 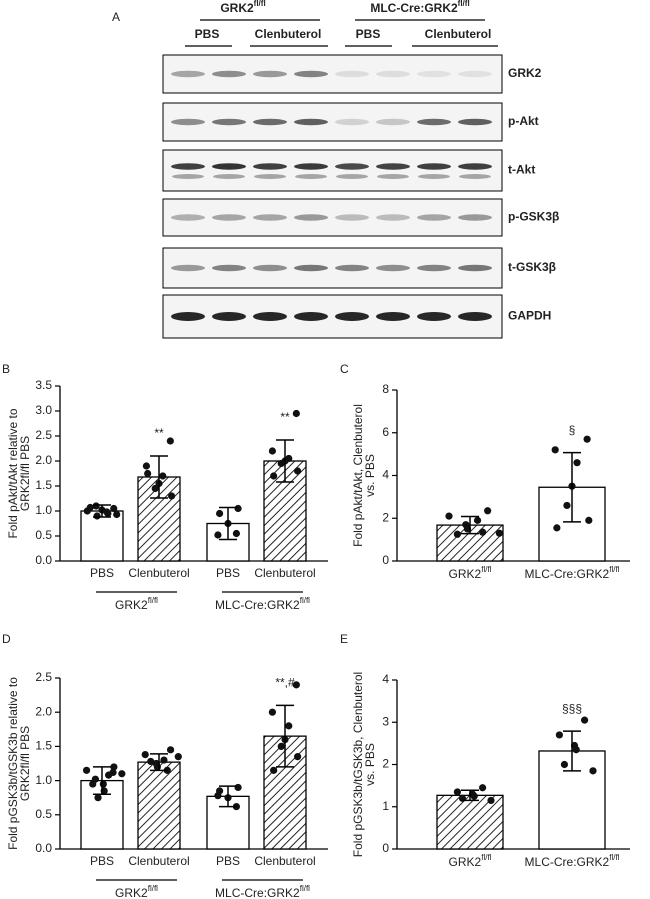 I want to click on group-label: GRK2fl/fl, so click(x=136, y=604).